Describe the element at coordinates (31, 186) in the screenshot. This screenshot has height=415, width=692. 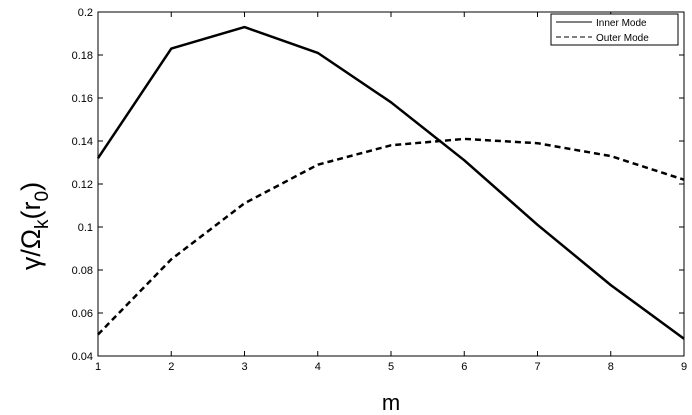
I see `y-label-close-paren: )` at that location.